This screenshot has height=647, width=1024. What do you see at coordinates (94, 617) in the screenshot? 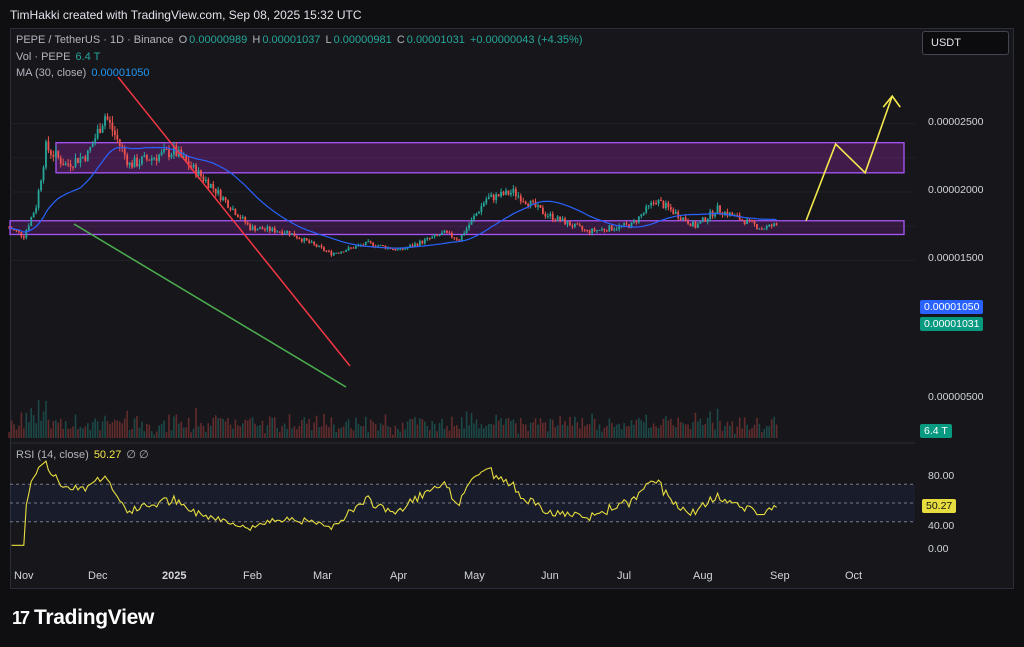
I see `brand-name: TradingView` at bounding box center [94, 617].